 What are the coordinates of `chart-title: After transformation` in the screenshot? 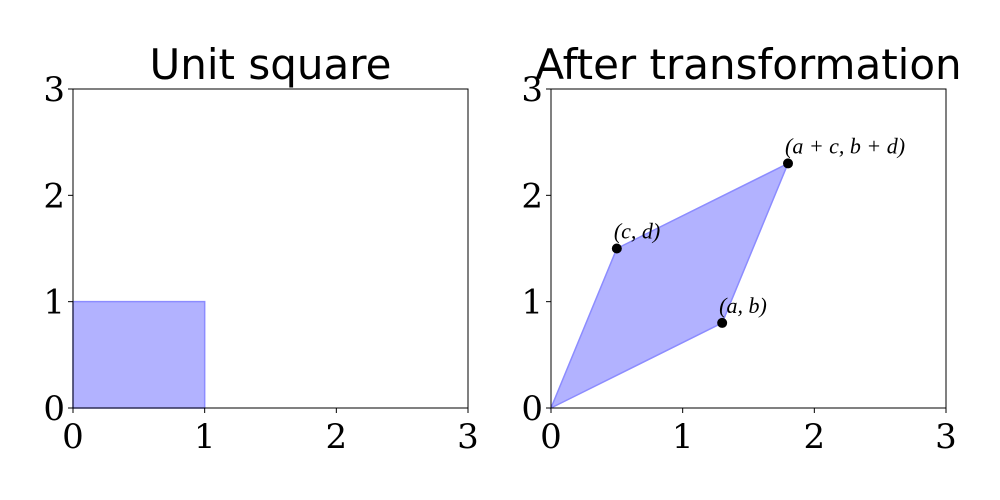 It's located at (748, 64).